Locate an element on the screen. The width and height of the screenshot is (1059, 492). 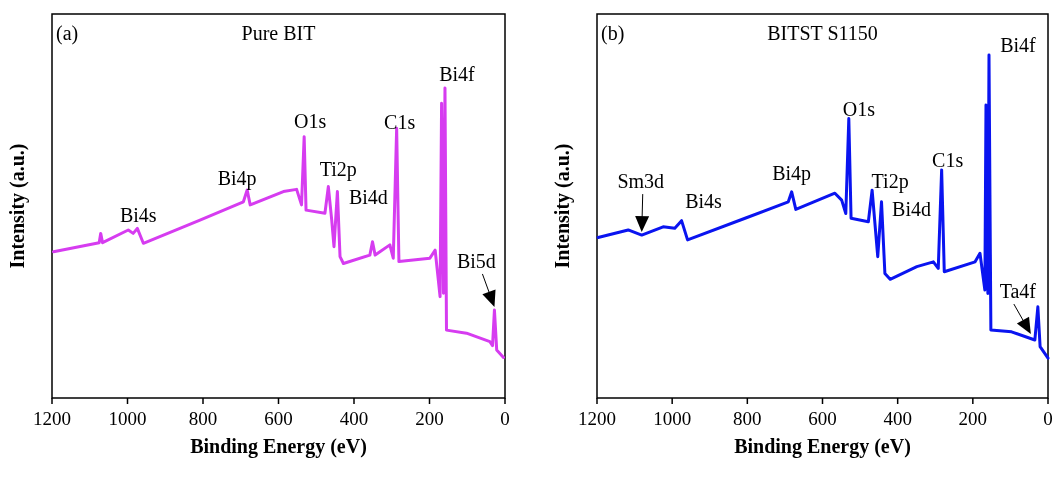
annotation: Bi5d is located at coordinates (476, 260).